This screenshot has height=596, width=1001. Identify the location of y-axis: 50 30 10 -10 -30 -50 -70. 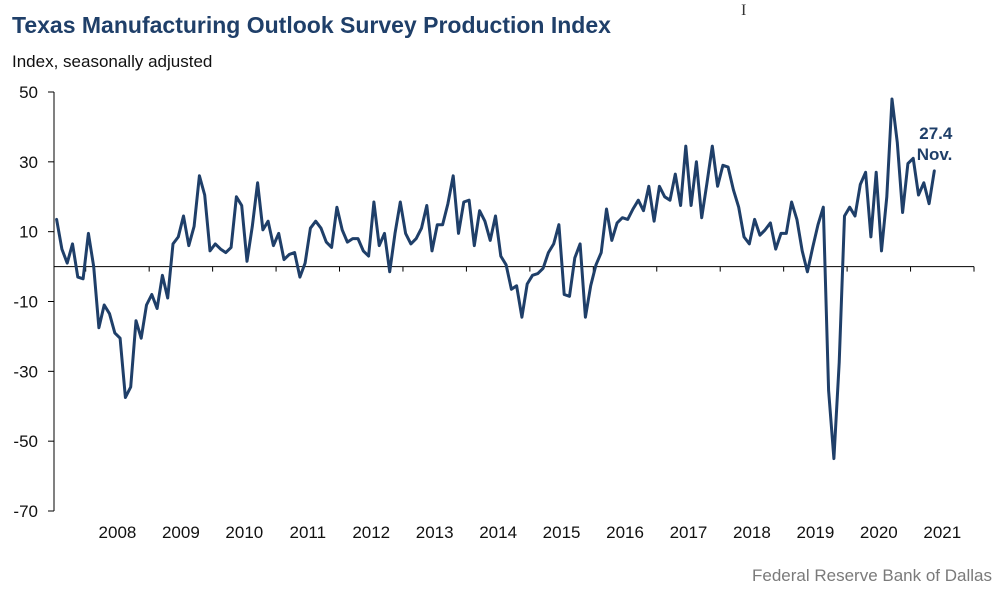
(34, 302).